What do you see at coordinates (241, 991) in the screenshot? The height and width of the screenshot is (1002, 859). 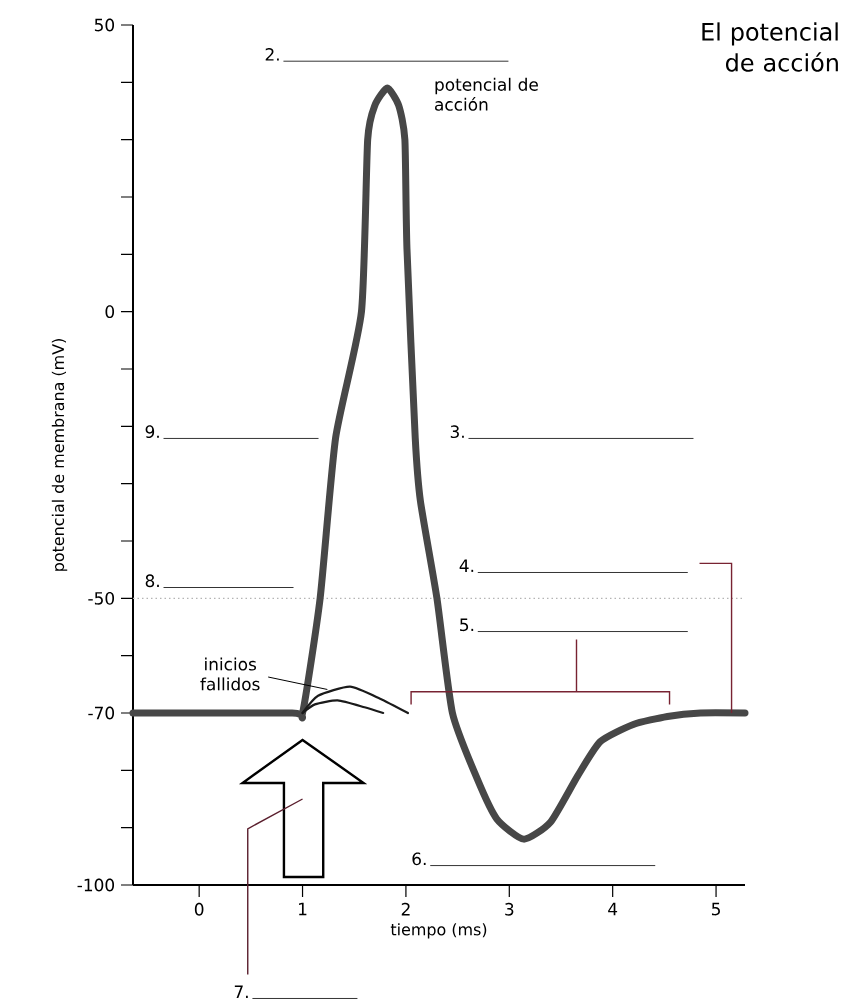 I see `text: 7.` at bounding box center [241, 991].